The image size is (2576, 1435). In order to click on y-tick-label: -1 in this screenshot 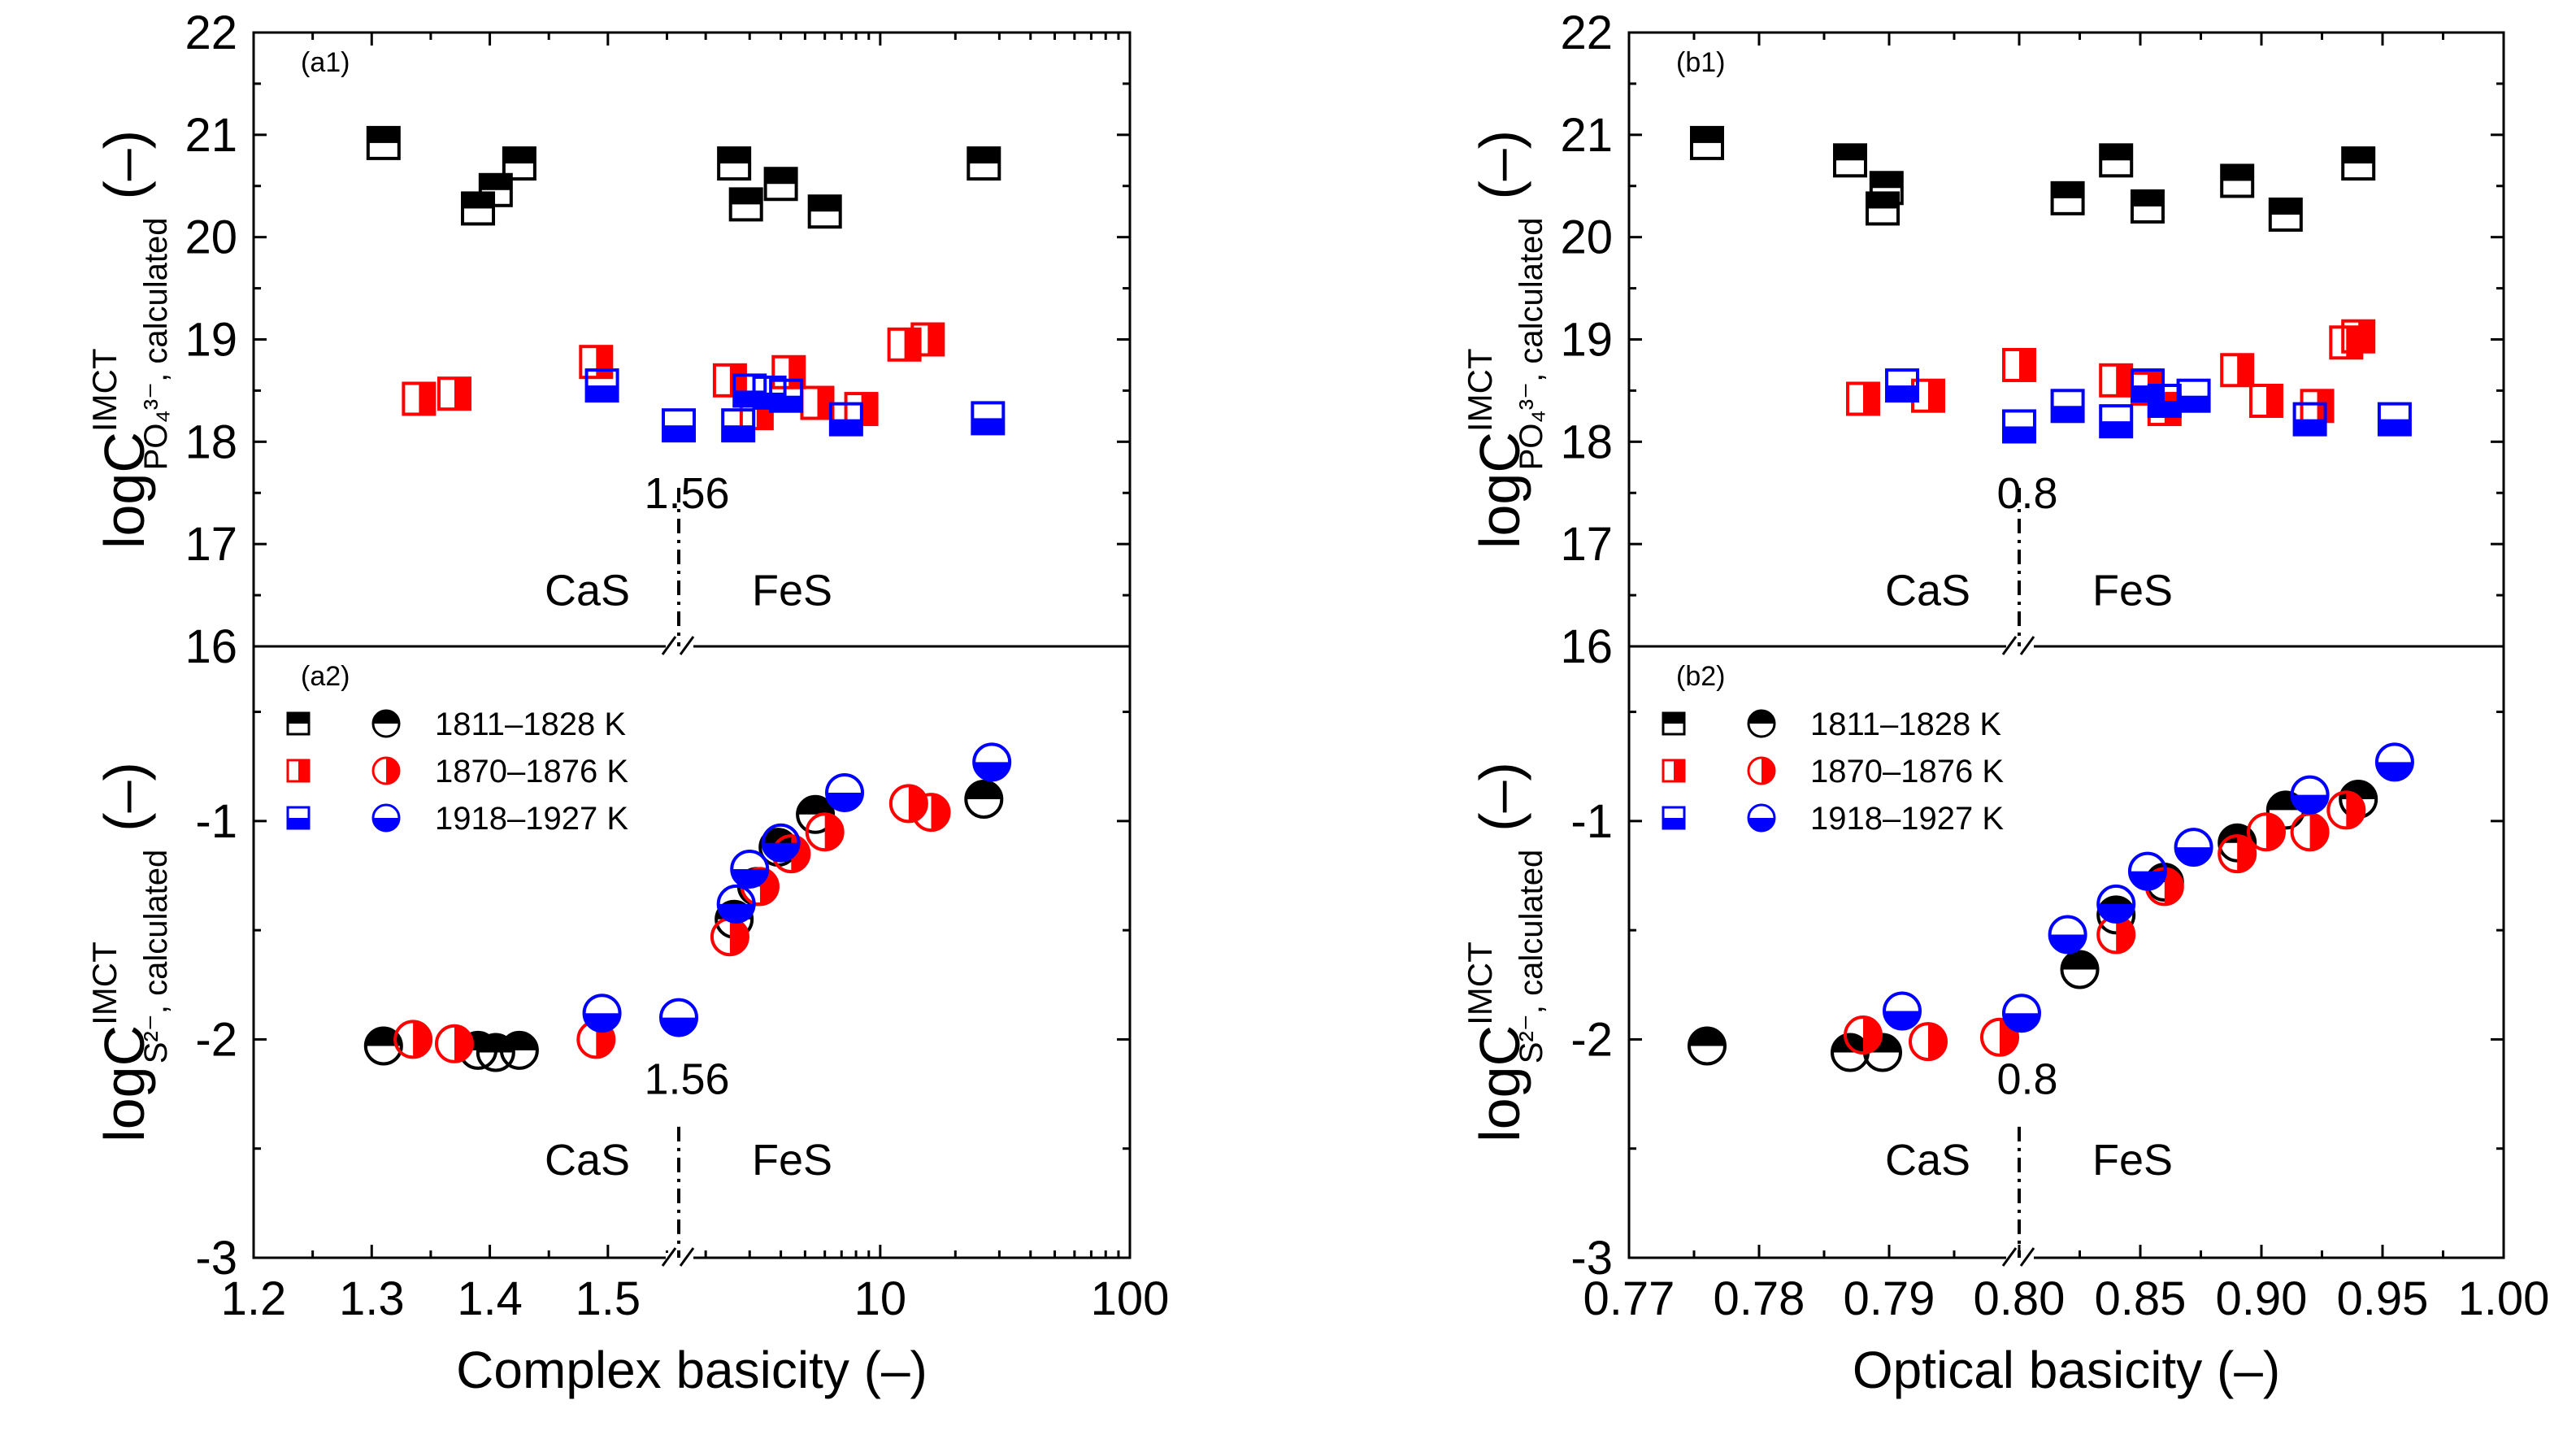, I will do `click(1591, 822)`.